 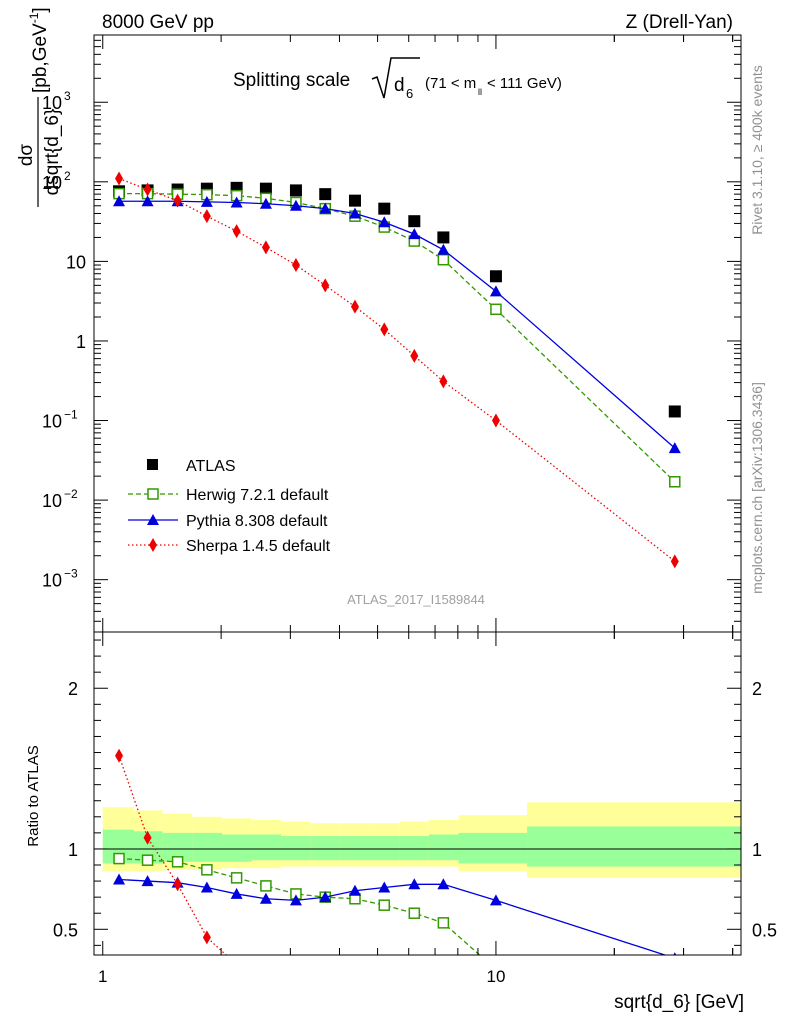 What do you see at coordinates (102, 976) in the screenshot?
I see `x-tick-label: 1` at bounding box center [102, 976].